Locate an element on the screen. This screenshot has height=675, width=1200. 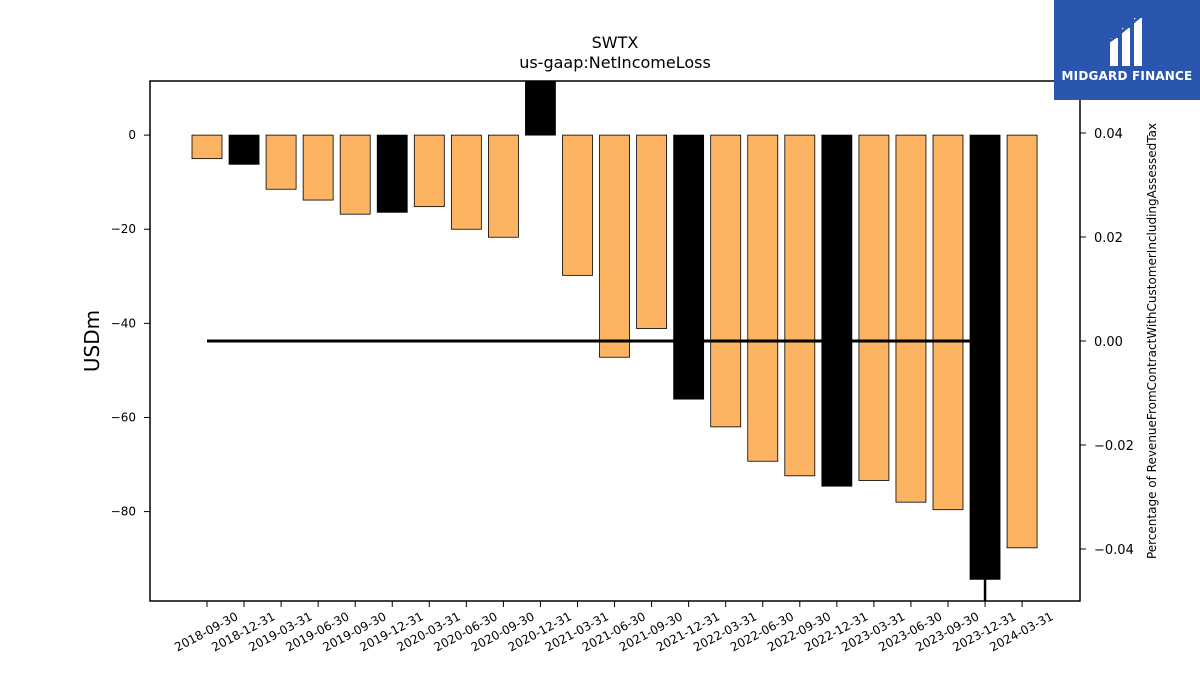
midgard-finance-logo: MIDGARD FINANCE is located at coordinates (1127, 50).